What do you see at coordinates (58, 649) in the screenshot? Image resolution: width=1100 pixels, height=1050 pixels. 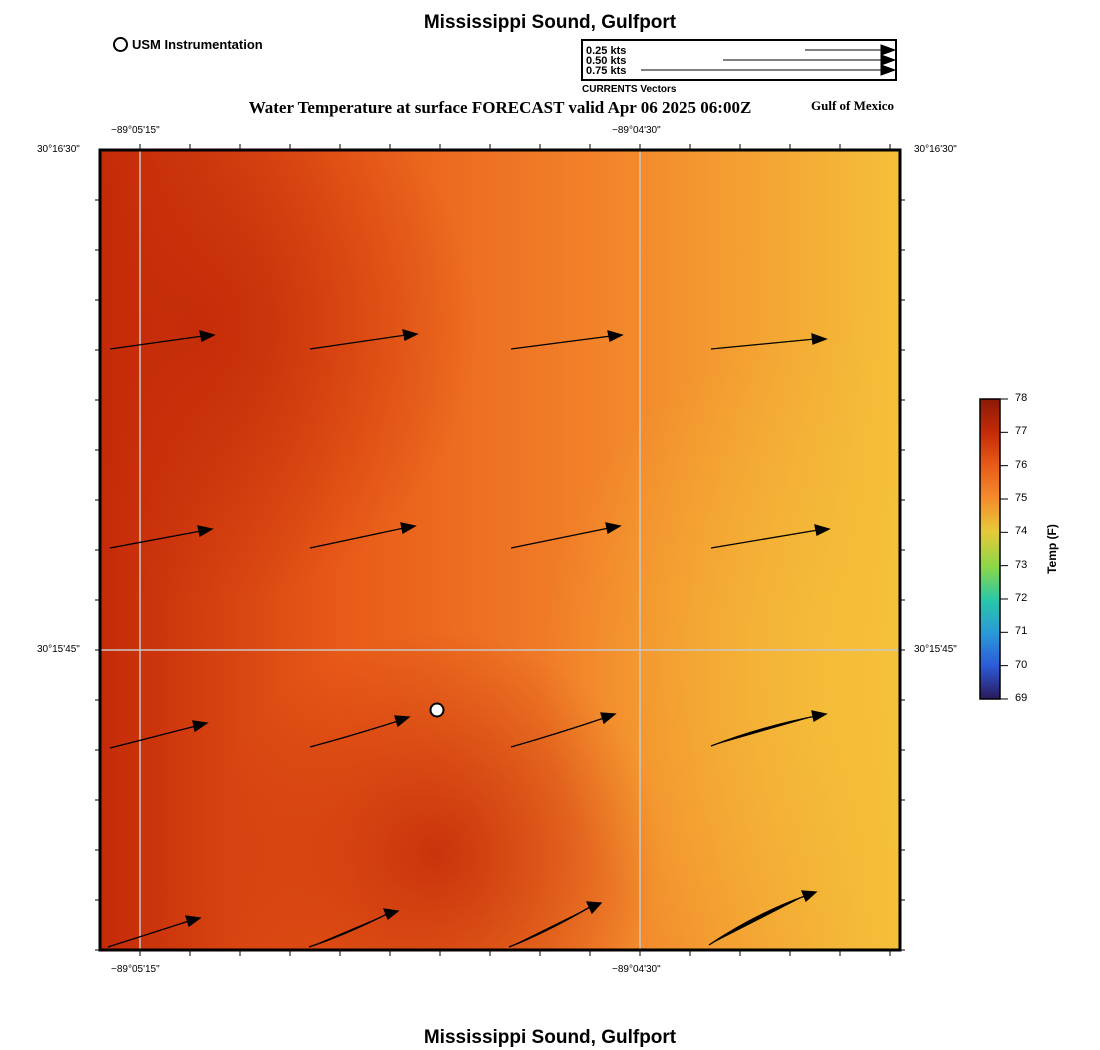 I see `lat-tick-left-2: 30°15'45"` at bounding box center [58, 649].